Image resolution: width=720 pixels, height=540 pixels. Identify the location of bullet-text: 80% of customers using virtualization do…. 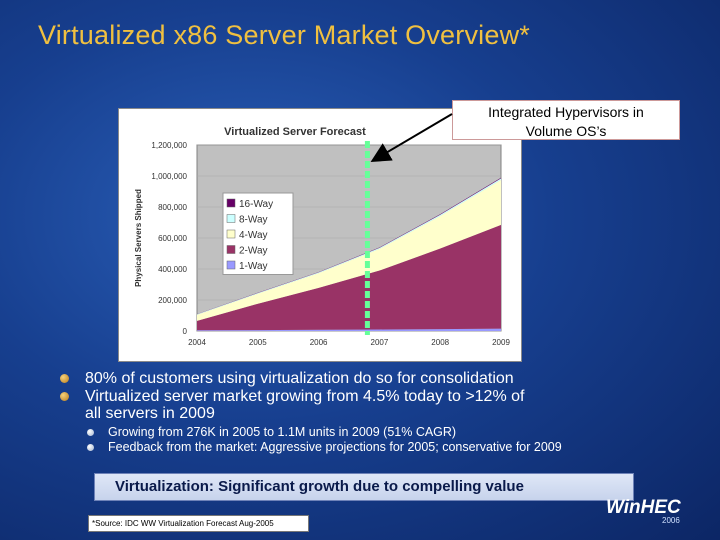
(299, 378).